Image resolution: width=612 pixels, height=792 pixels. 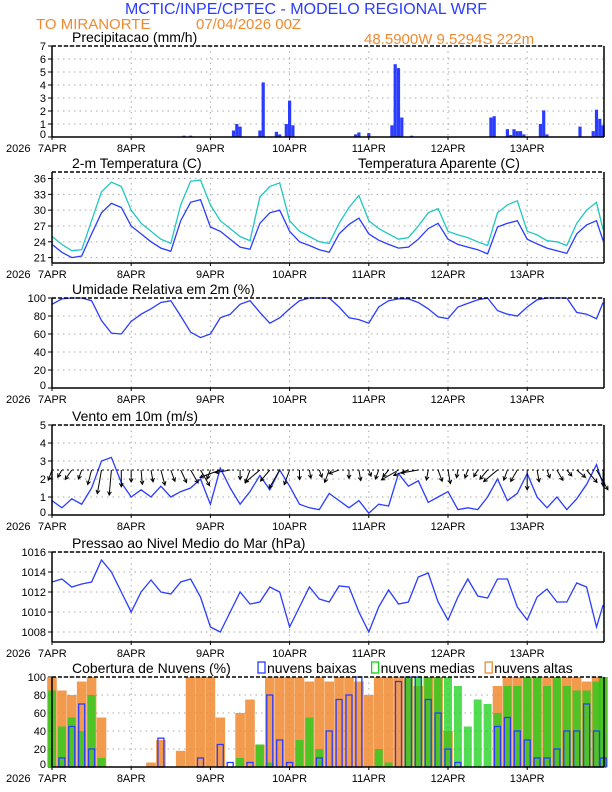 What do you see at coordinates (40, 211) in the screenshot?
I see `y-tick-label: 30` at bounding box center [40, 211].